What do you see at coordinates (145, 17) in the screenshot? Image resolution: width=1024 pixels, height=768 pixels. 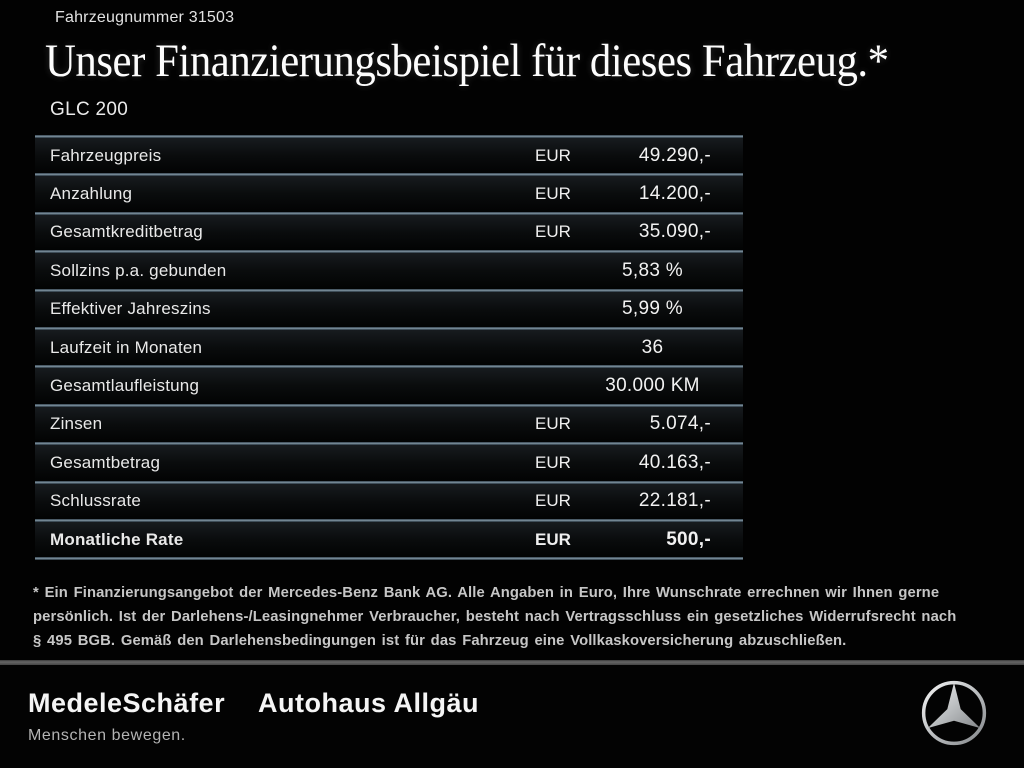 I see `vehicle-number: Fahrzeugnummer 31503` at bounding box center [145, 17].